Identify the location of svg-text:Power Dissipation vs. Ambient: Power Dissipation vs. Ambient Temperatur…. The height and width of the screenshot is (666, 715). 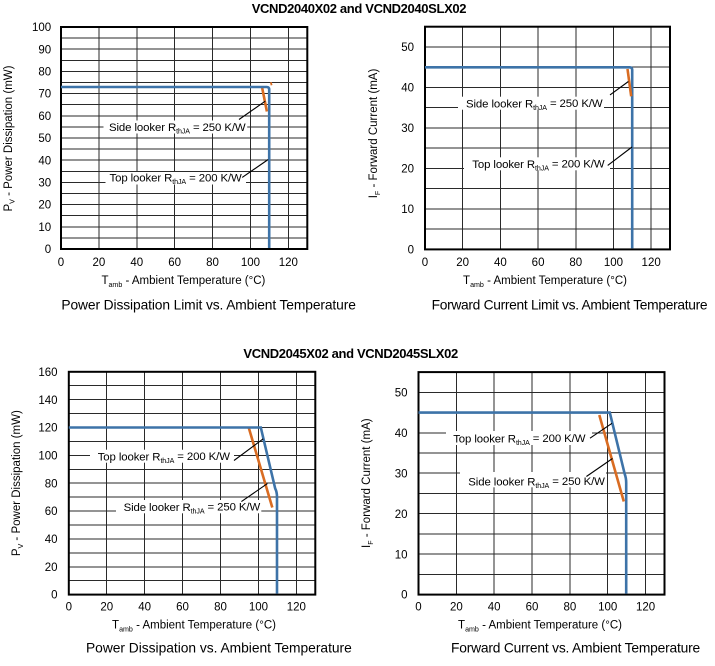
(219, 647).